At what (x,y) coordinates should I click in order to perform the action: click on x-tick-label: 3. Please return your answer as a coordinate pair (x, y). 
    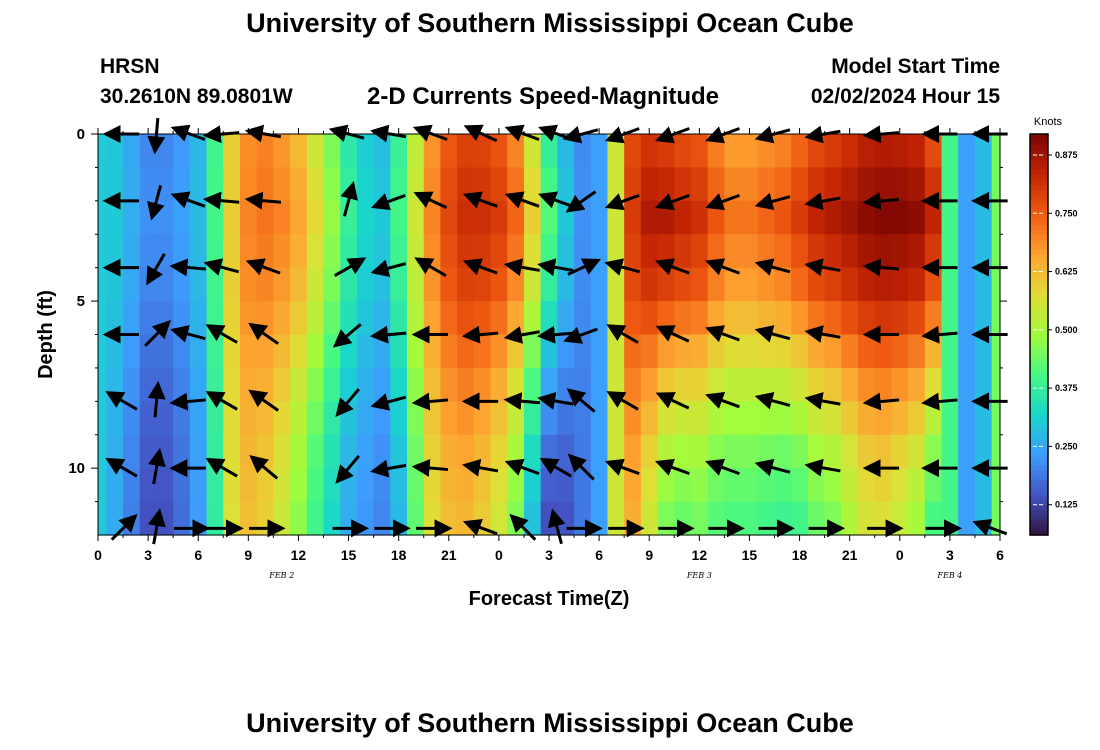
    Looking at the image, I should click on (950, 555).